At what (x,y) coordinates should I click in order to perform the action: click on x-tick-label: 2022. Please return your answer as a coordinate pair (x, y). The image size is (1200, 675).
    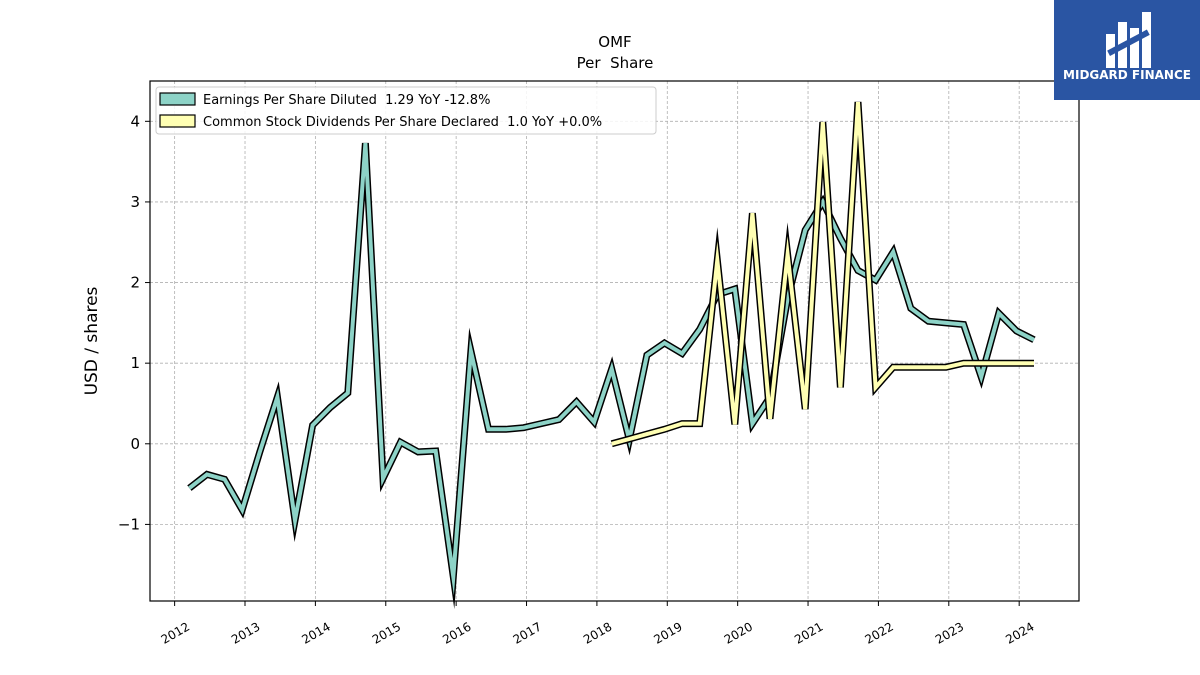
    Looking at the image, I should click on (878, 632).